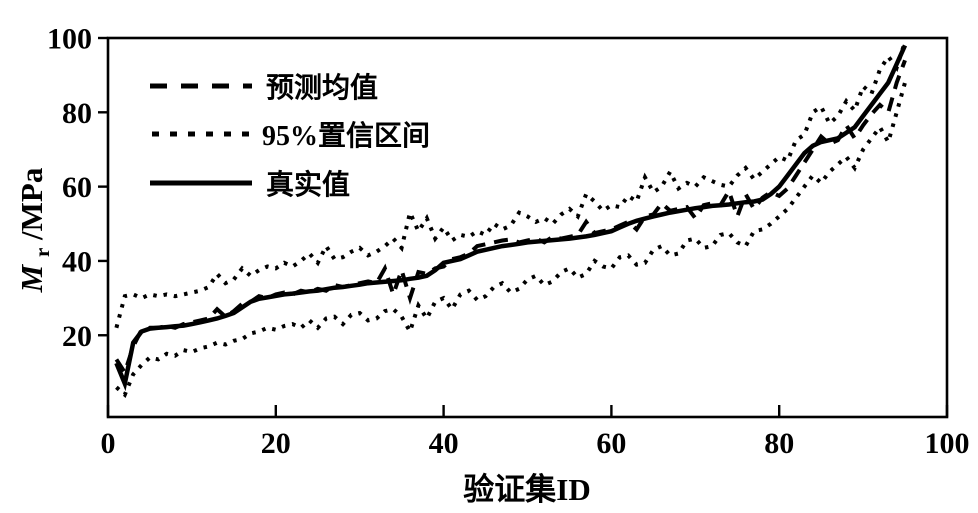 The image size is (978, 513). What do you see at coordinates (69, 39) in the screenshot?
I see `y-tick-label-100: 100` at bounding box center [69, 39].